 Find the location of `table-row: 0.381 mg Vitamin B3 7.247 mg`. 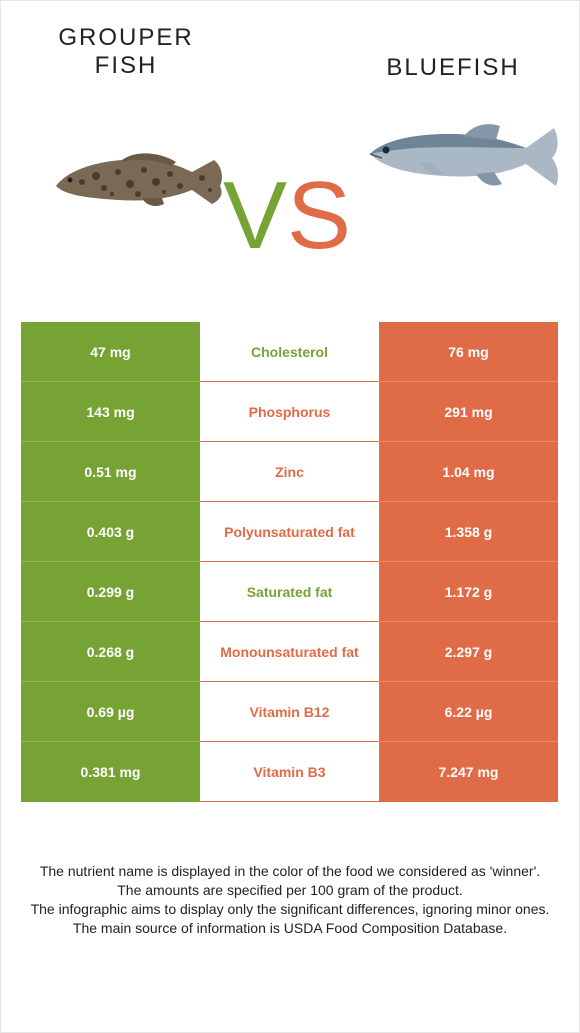

table-row: 0.381 mg Vitamin B3 7.247 mg is located at coordinates (289, 772).